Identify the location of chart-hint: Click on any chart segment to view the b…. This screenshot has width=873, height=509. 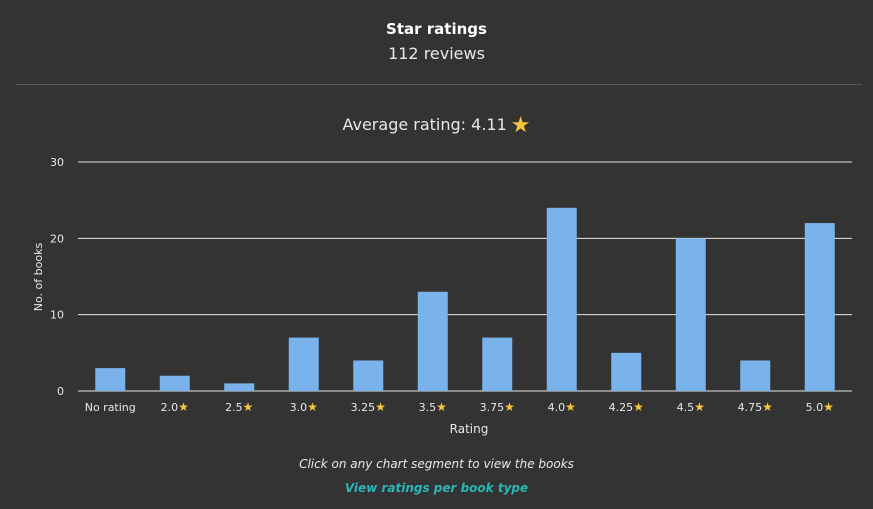
(436, 464).